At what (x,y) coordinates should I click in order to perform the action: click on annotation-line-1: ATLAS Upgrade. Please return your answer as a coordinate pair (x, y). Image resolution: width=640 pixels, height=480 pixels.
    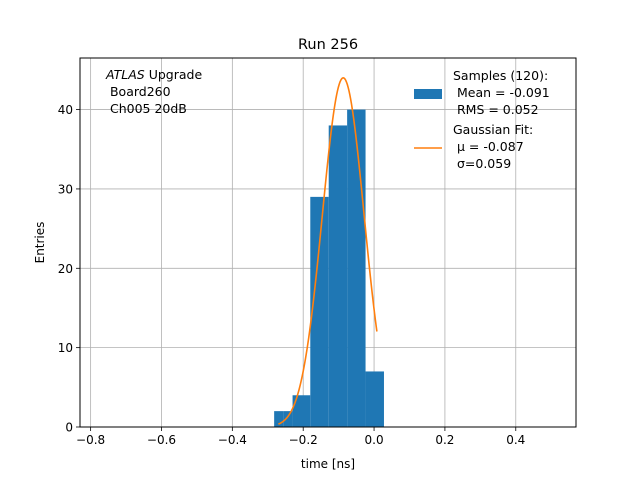
    Looking at the image, I should click on (153, 74).